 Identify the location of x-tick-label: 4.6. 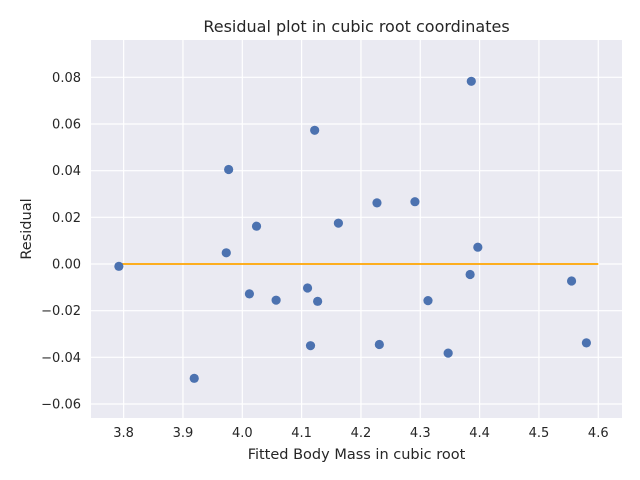
(598, 433).